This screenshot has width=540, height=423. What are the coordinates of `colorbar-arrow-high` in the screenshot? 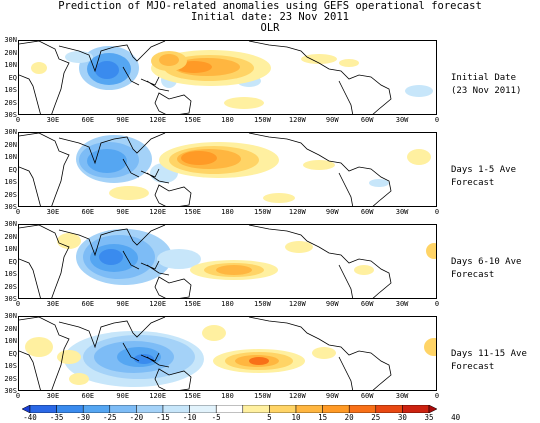 It's located at (432, 409).